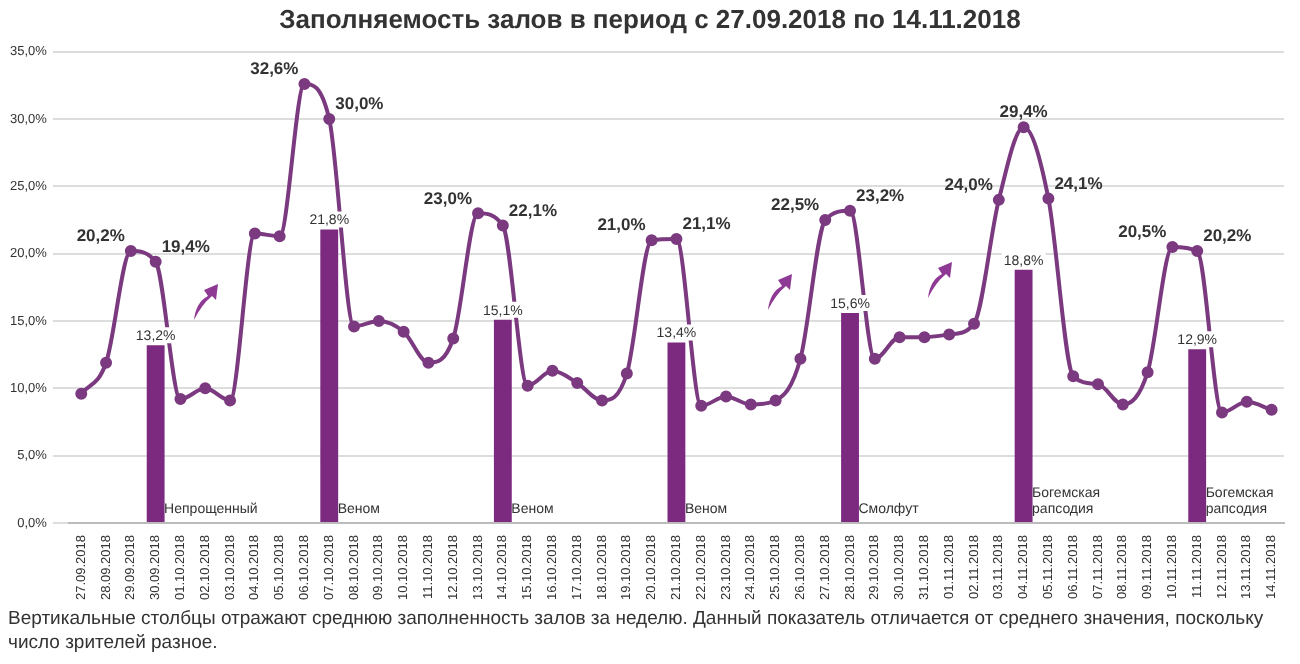 The image size is (1300, 664). Describe the element at coordinates (275, 68) in the screenshot. I see `data-label: 32,6%` at that location.